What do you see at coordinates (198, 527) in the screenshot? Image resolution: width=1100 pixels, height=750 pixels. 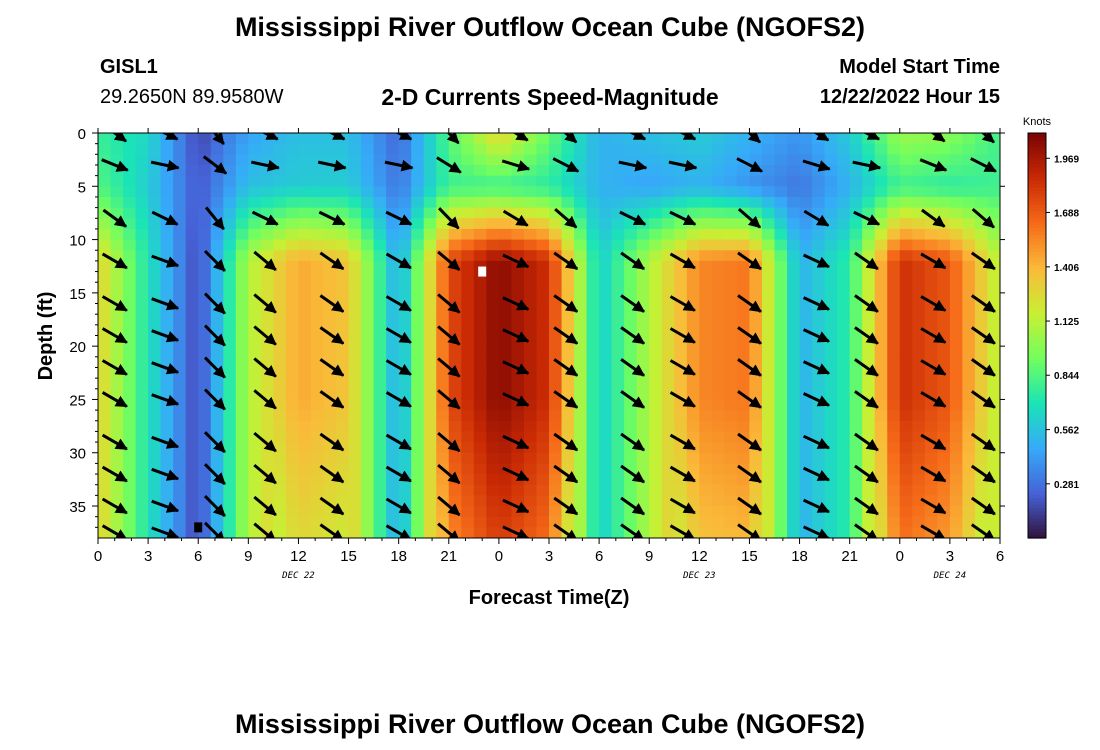 I see `speed-extreme-marker` at bounding box center [198, 527].